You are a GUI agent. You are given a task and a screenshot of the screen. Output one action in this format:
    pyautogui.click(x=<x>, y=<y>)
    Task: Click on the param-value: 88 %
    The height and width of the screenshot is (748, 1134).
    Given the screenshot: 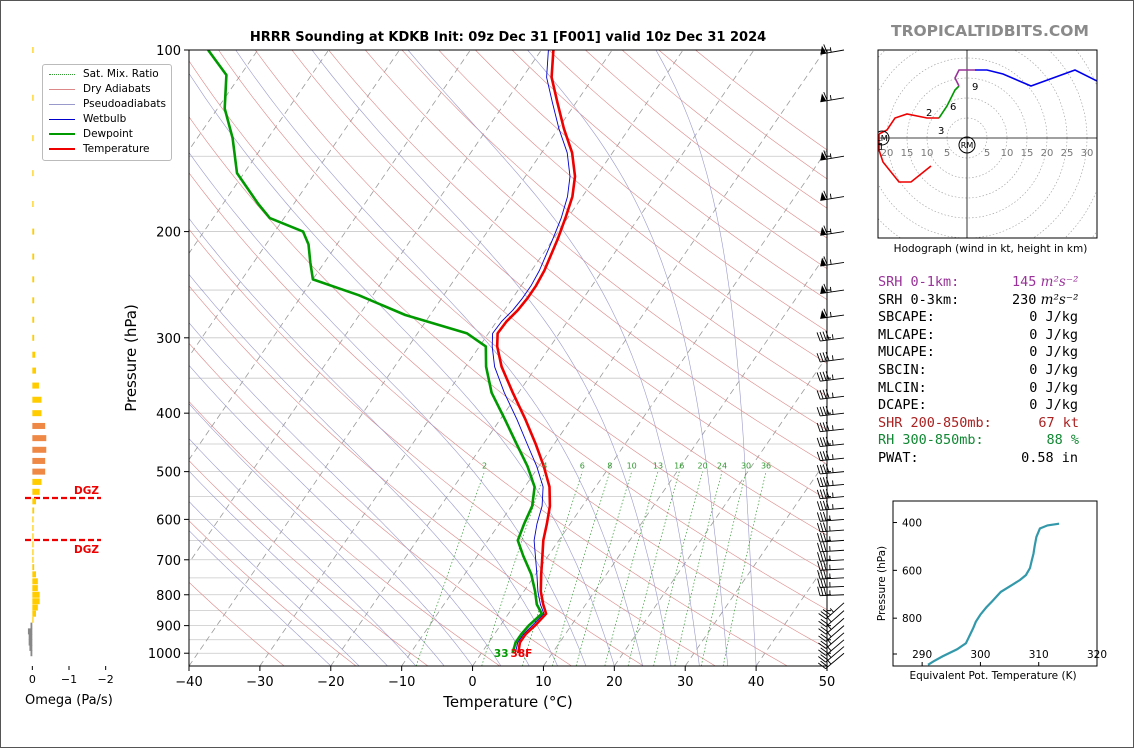 What is the action you would take?
    pyautogui.click(x=1062, y=440)
    